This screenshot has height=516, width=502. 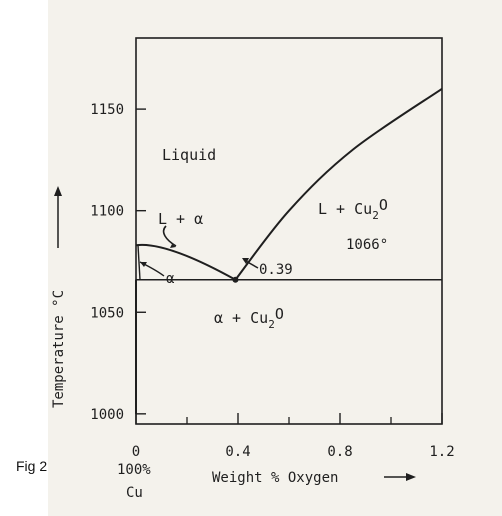 What do you see at coordinates (134, 470) in the screenshot?
I see `origin-label-percent: 100%` at bounding box center [134, 470].